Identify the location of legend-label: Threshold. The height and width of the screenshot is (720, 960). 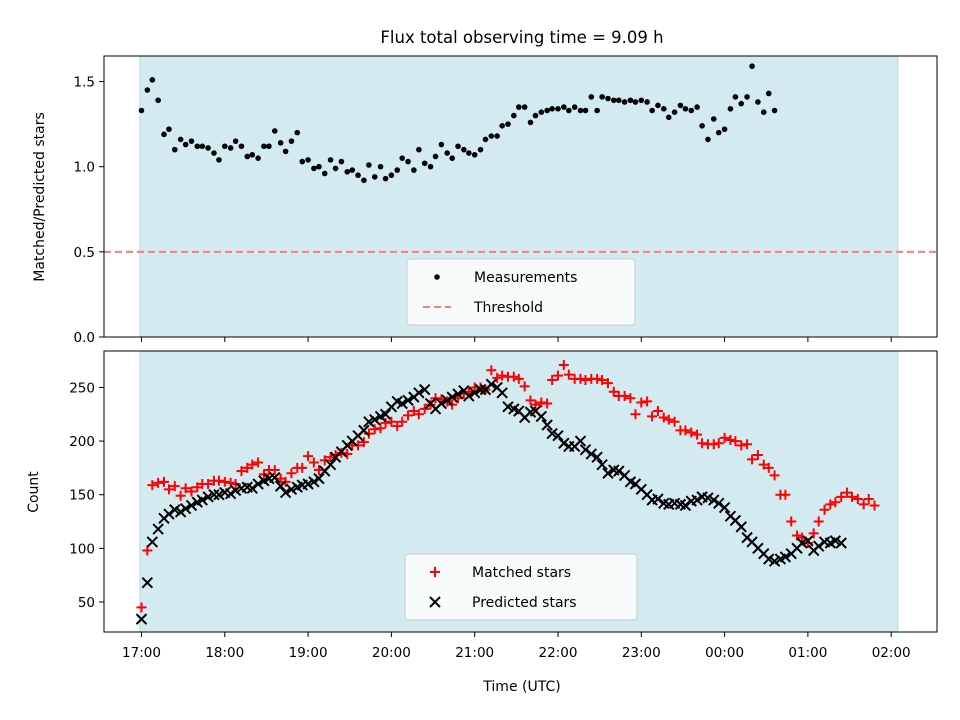
(508, 308).